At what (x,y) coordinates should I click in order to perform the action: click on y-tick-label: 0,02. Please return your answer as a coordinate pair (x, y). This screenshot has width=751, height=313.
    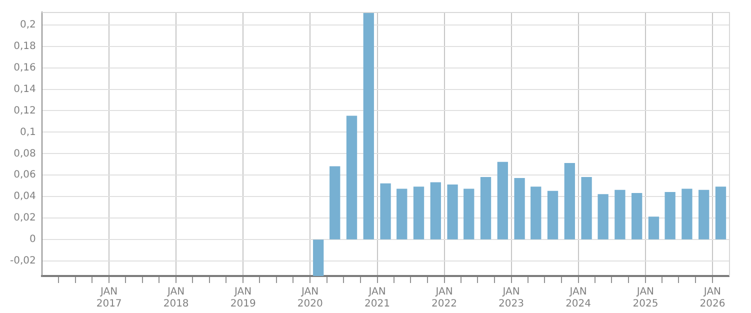
    Looking at the image, I should click on (25, 218).